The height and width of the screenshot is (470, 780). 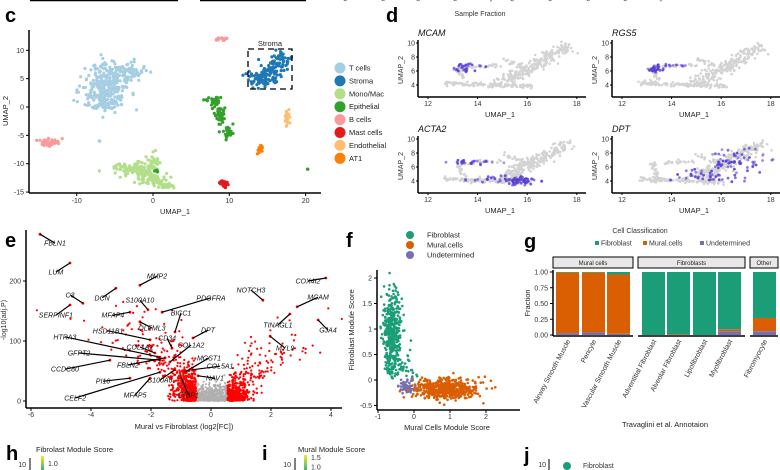 I want to click on e-xlabel: Mural vs Fibroblast (log2[FC]), so click(x=184, y=426).